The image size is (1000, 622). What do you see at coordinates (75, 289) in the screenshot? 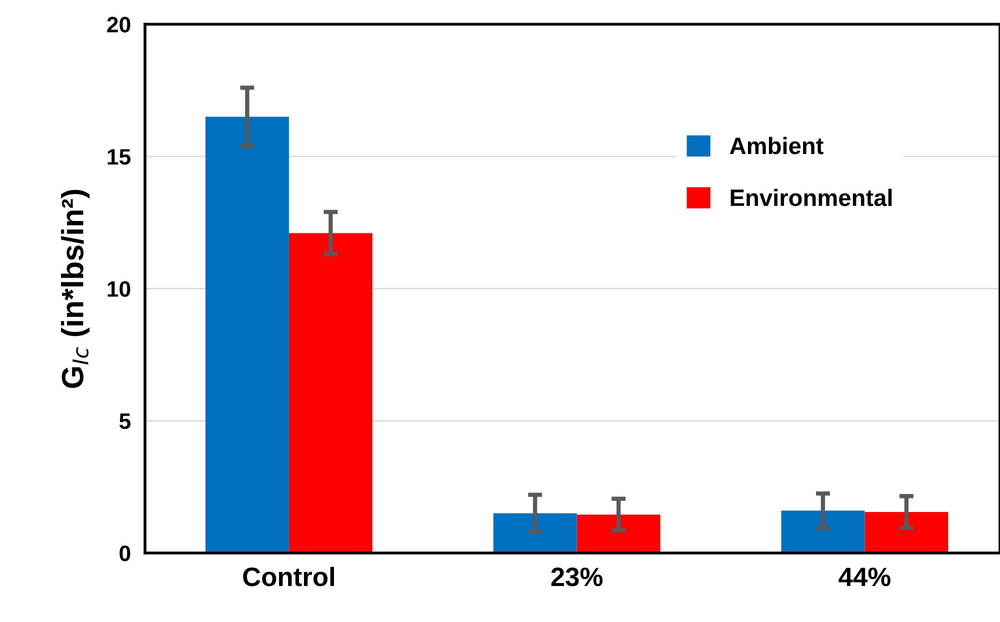
I see `y-axis-title: G$_{Ic}$ (in*lbs/in²)` at bounding box center [75, 289].